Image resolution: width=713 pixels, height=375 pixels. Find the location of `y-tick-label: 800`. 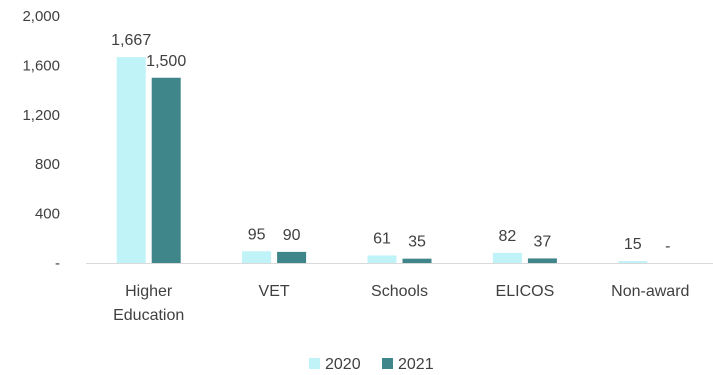

y-tick-label: 800 is located at coordinates (47, 164).